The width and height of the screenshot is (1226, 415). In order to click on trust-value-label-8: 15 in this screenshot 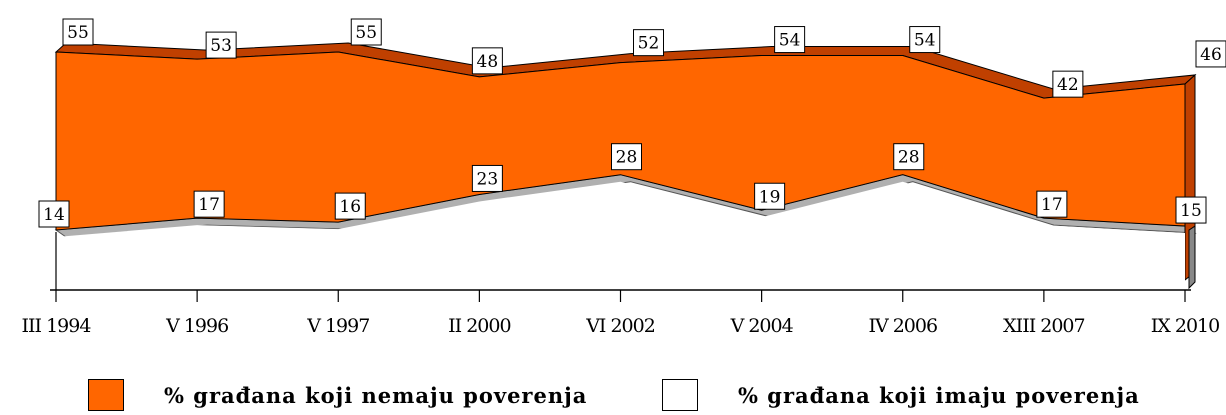, I will do `click(1191, 210)`.